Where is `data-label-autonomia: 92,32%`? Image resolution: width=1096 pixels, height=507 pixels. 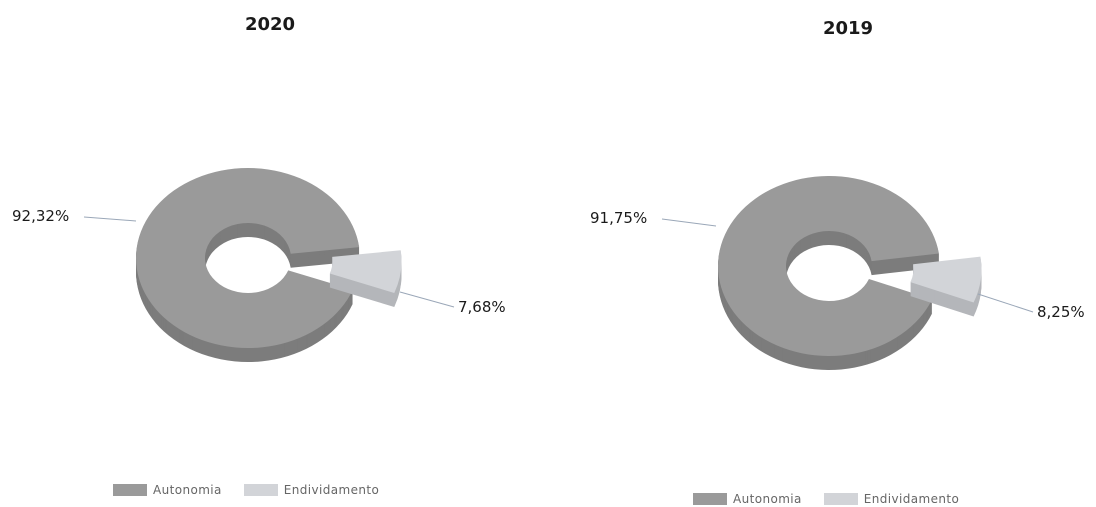 data-label-autonomia: 92,32% is located at coordinates (40, 216).